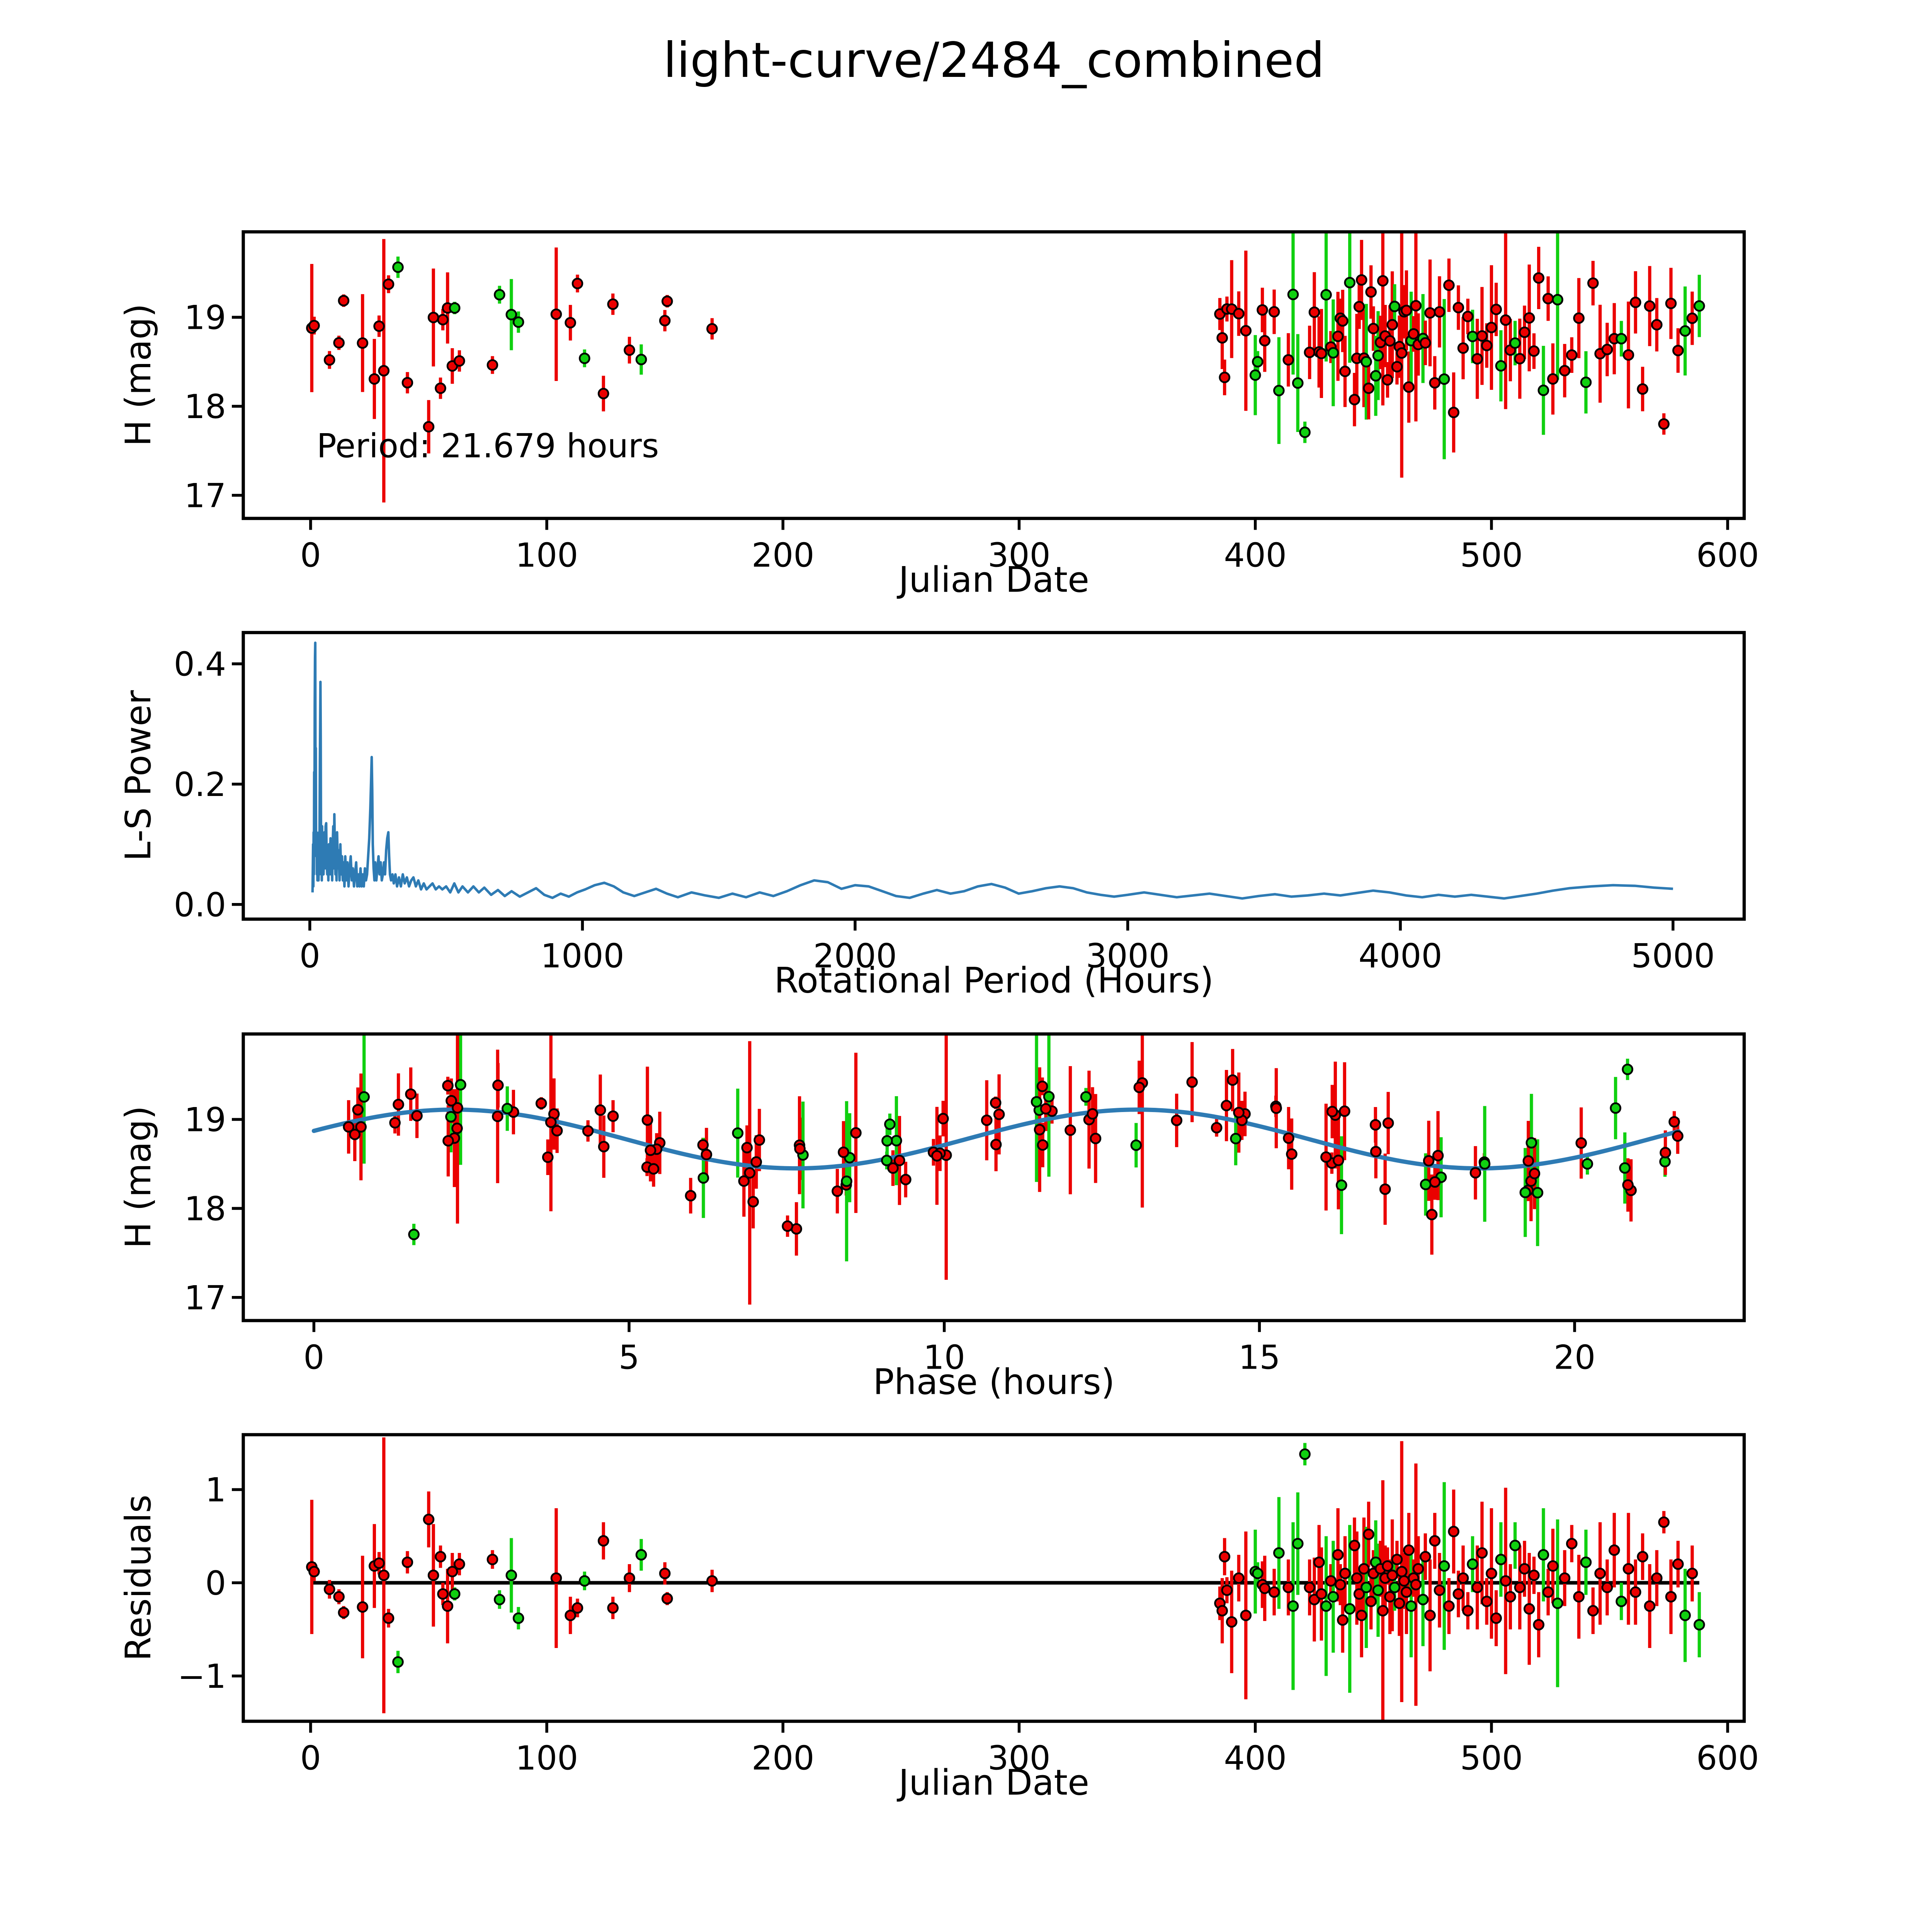 Image resolution: width=1932 pixels, height=1932 pixels. I want to click on x-tick-label: 4000, so click(1400, 956).